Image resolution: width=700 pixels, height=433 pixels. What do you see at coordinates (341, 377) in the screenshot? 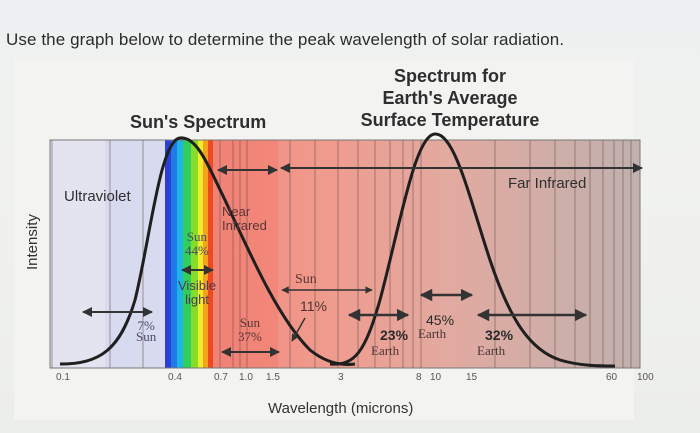
I see `tick-3: 3` at bounding box center [341, 377].